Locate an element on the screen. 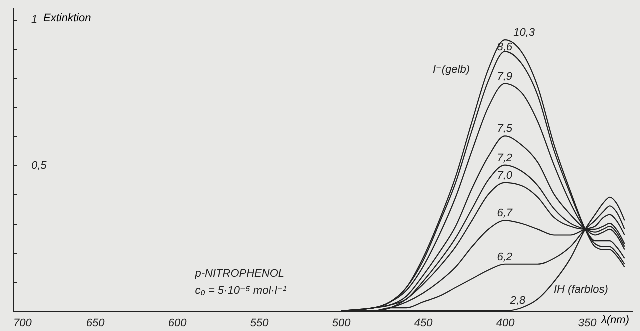  annotation: 2,8 is located at coordinates (518, 301).